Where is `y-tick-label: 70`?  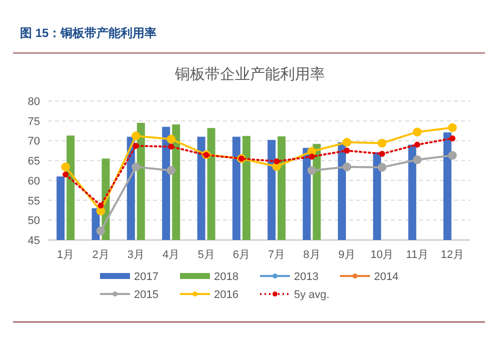
y-tick-label: 70 is located at coordinates (34, 142).